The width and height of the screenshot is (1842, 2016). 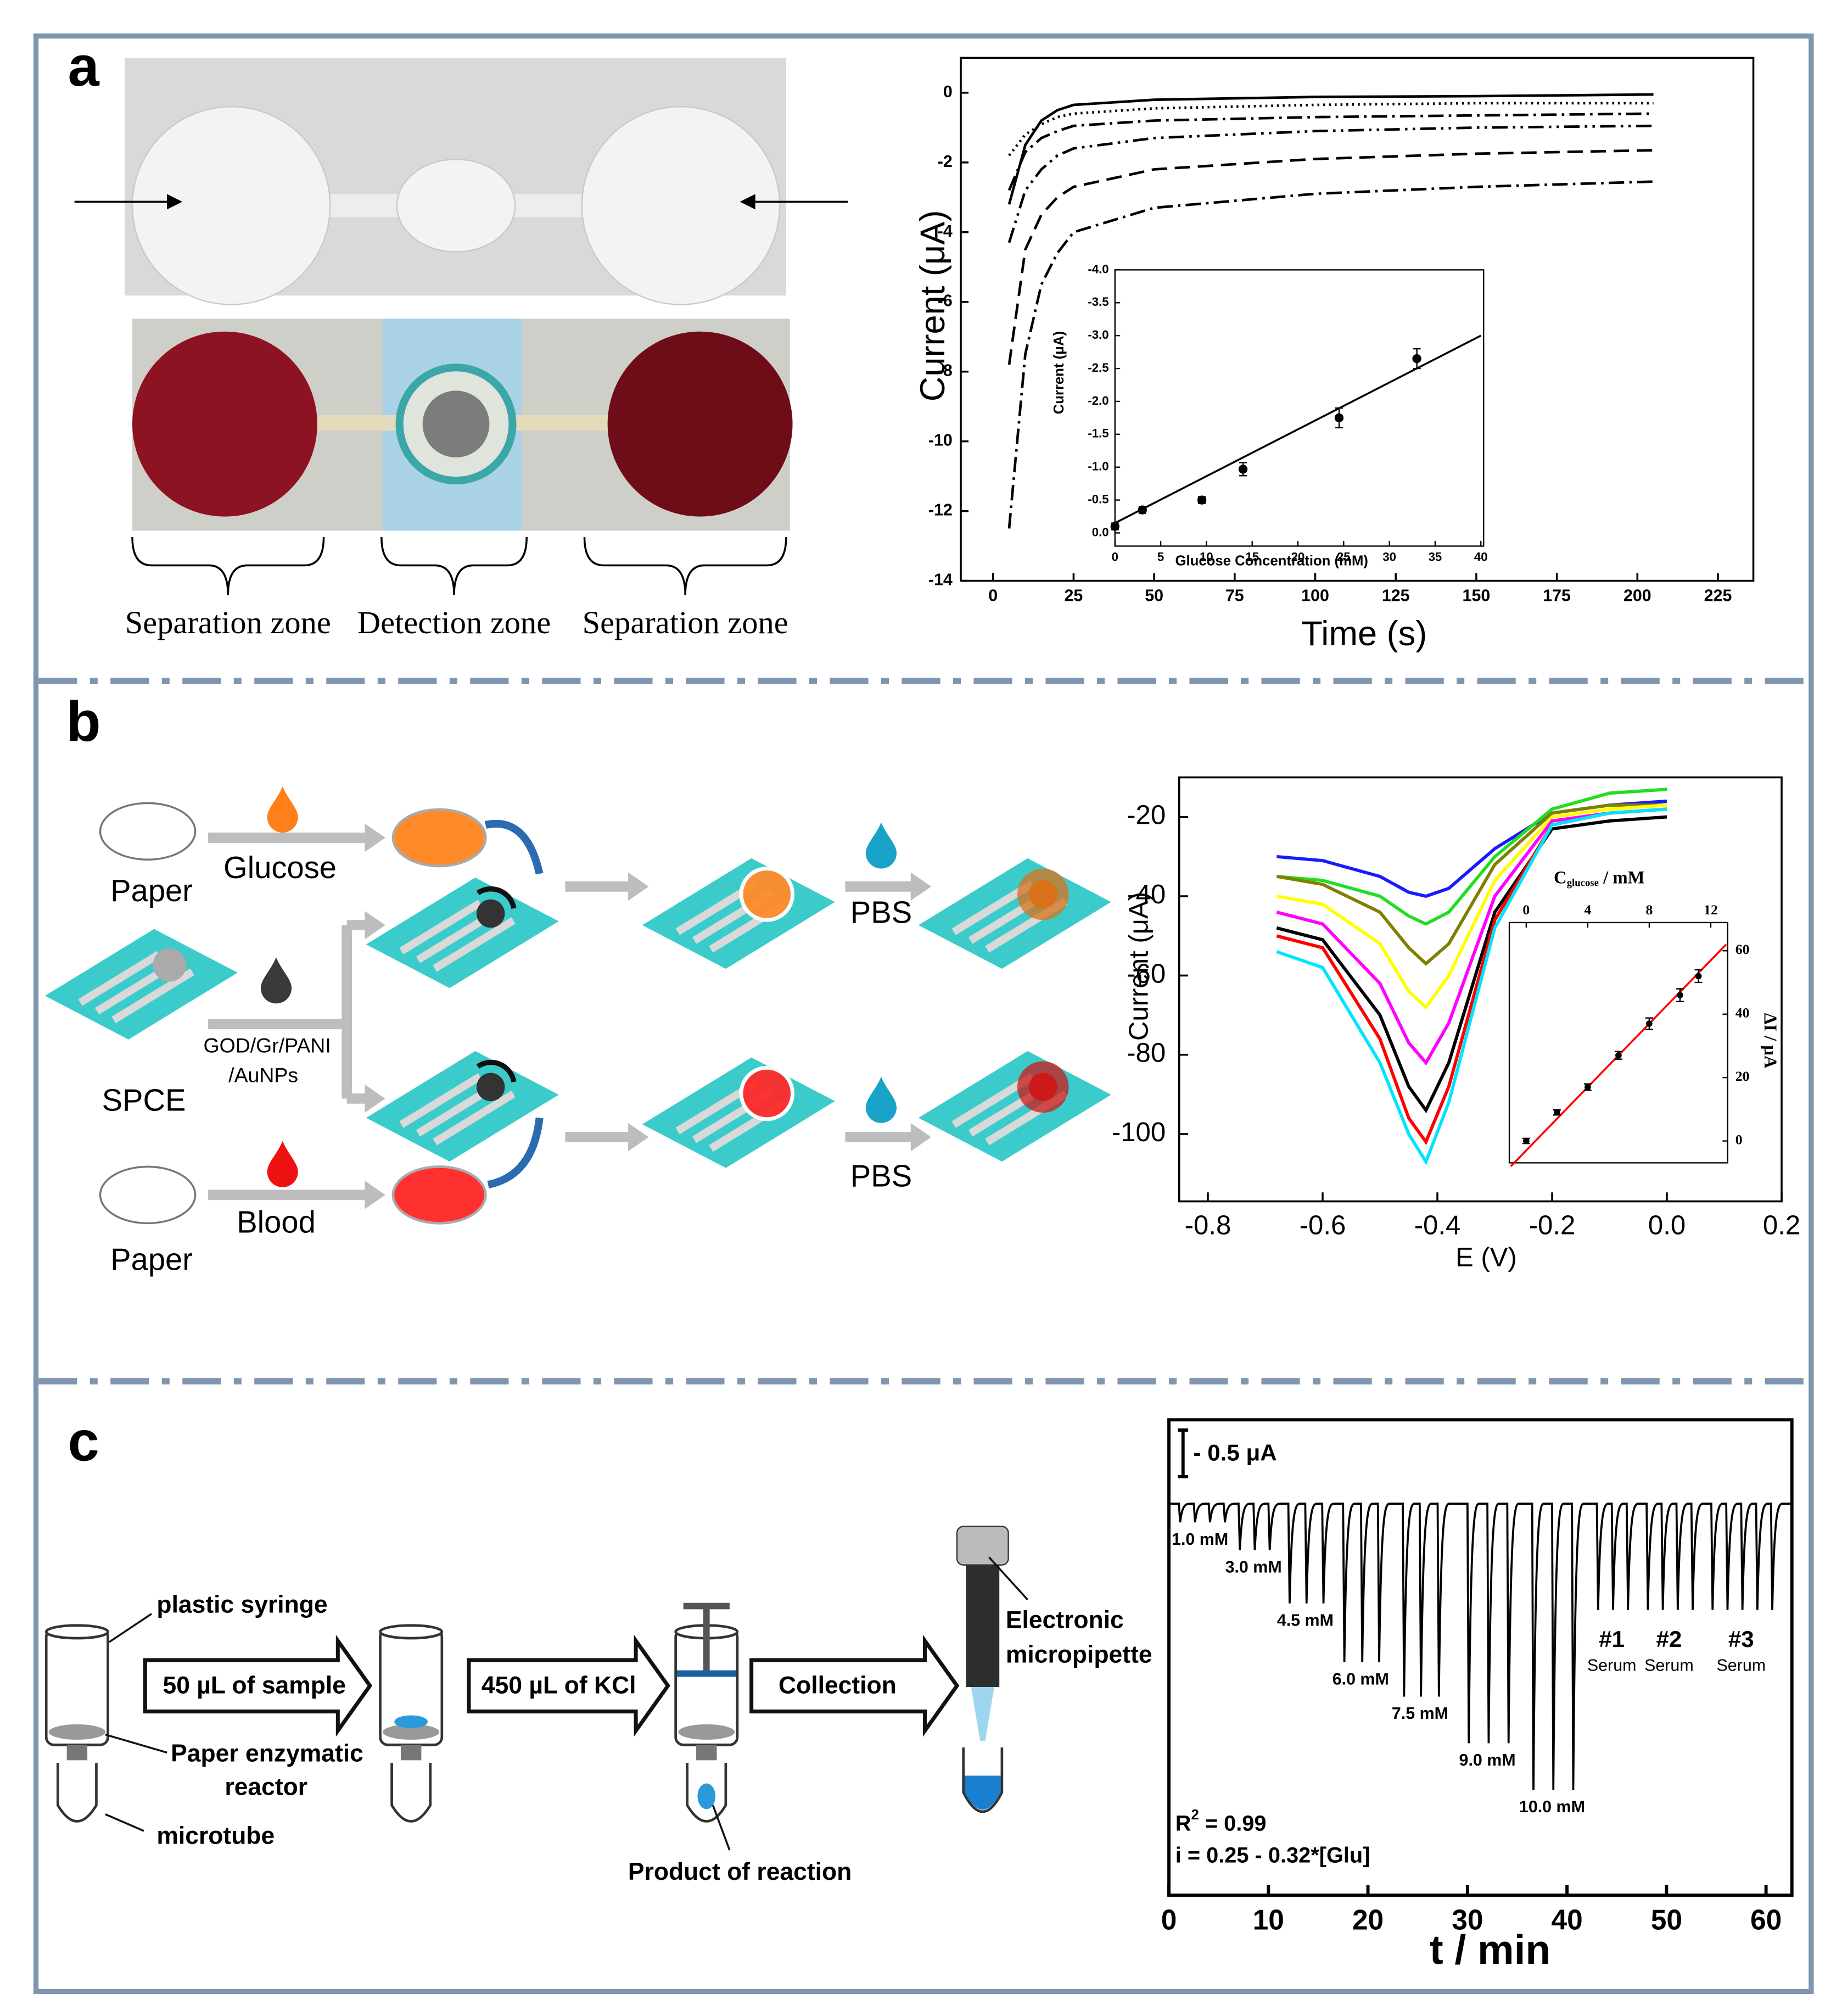 I want to click on r-squared-value: = 0.99, so click(x=1233, y=1823).